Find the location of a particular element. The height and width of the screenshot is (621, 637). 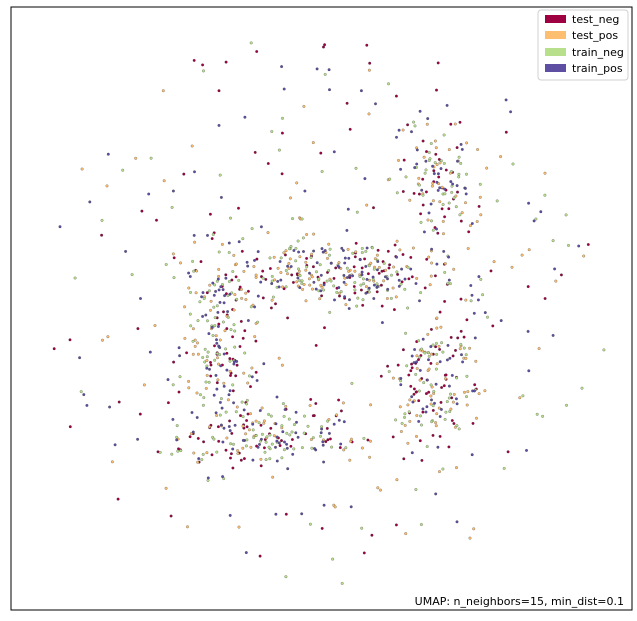

legend-label-test-neg: test_neg is located at coordinates (595, 19).